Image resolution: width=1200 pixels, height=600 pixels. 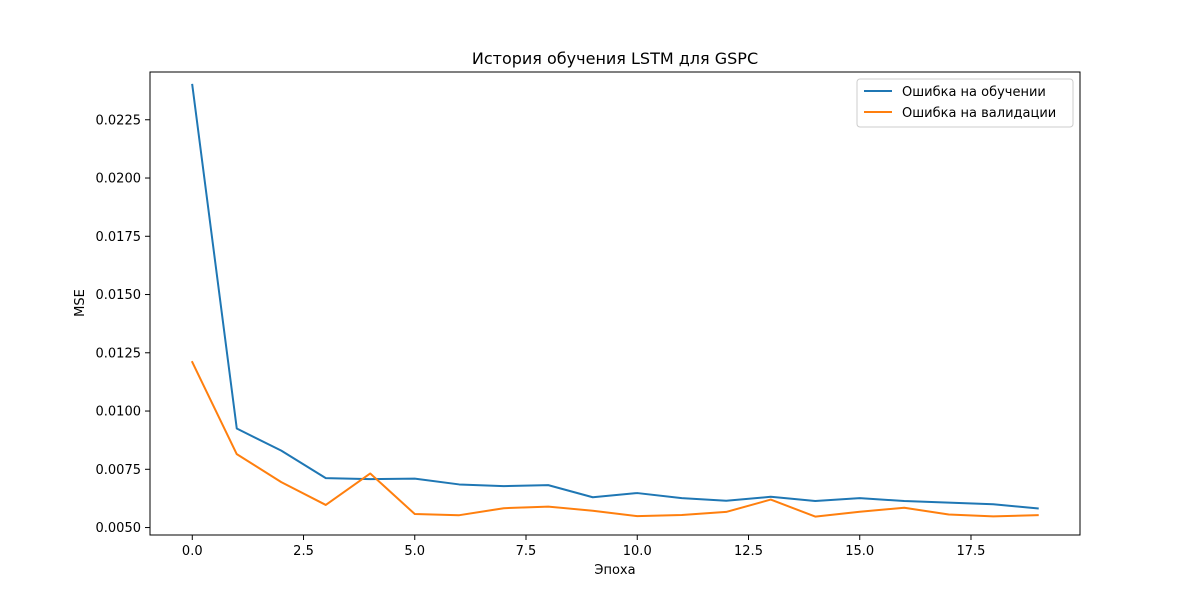 I want to click on legend: Ошибка на обучении Ошибка на валидации, so click(x=965, y=103).